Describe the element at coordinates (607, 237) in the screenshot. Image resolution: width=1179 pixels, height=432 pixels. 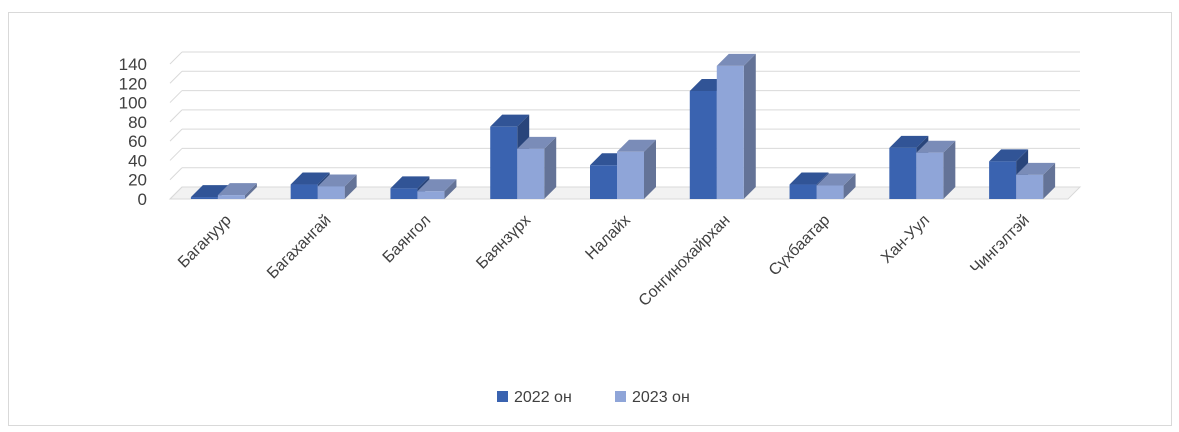
I see `x-category-label: Налайх` at that location.